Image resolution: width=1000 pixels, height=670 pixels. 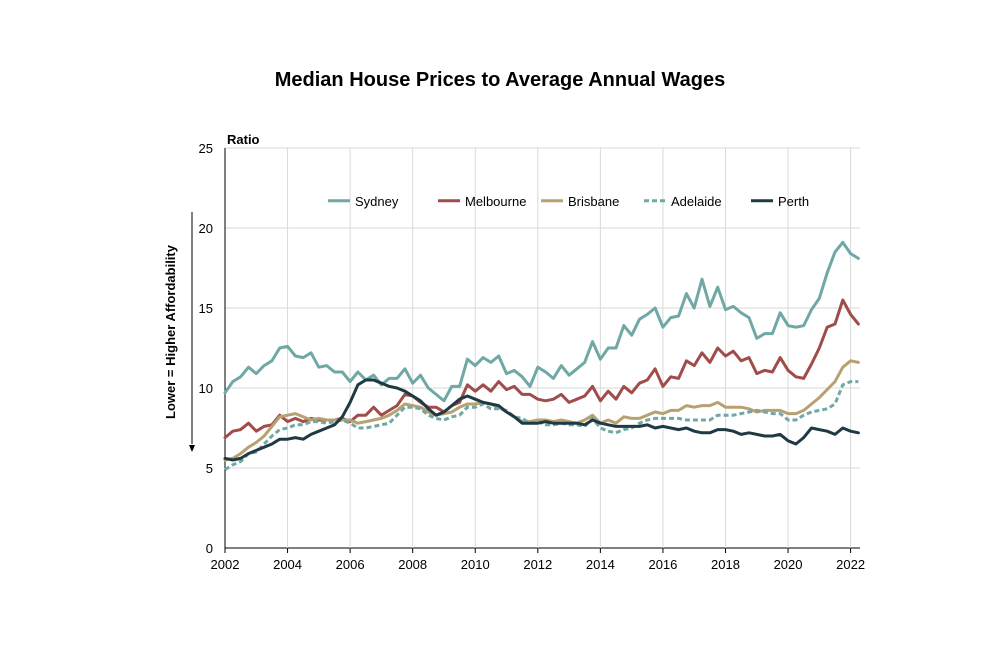 What do you see at coordinates (541, 420) in the screenshot?
I see `series-line-perth` at bounding box center [541, 420].